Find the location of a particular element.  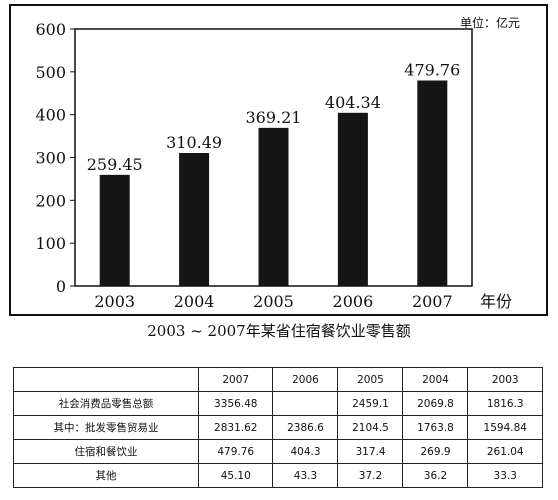

bar-value-label: 259.45 is located at coordinates (115, 164).